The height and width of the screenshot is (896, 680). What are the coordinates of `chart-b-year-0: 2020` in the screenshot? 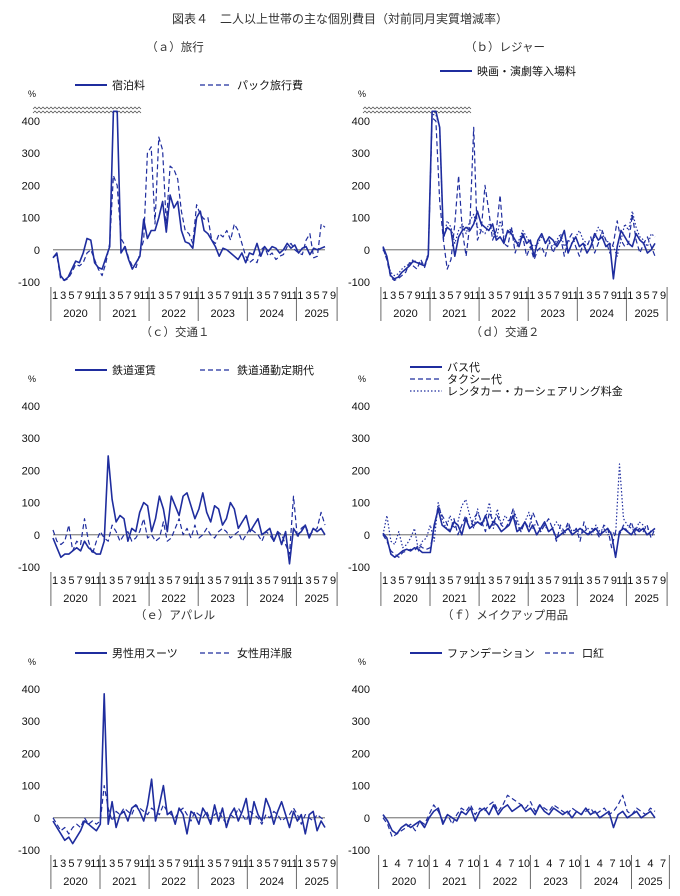 It's located at (405, 314).